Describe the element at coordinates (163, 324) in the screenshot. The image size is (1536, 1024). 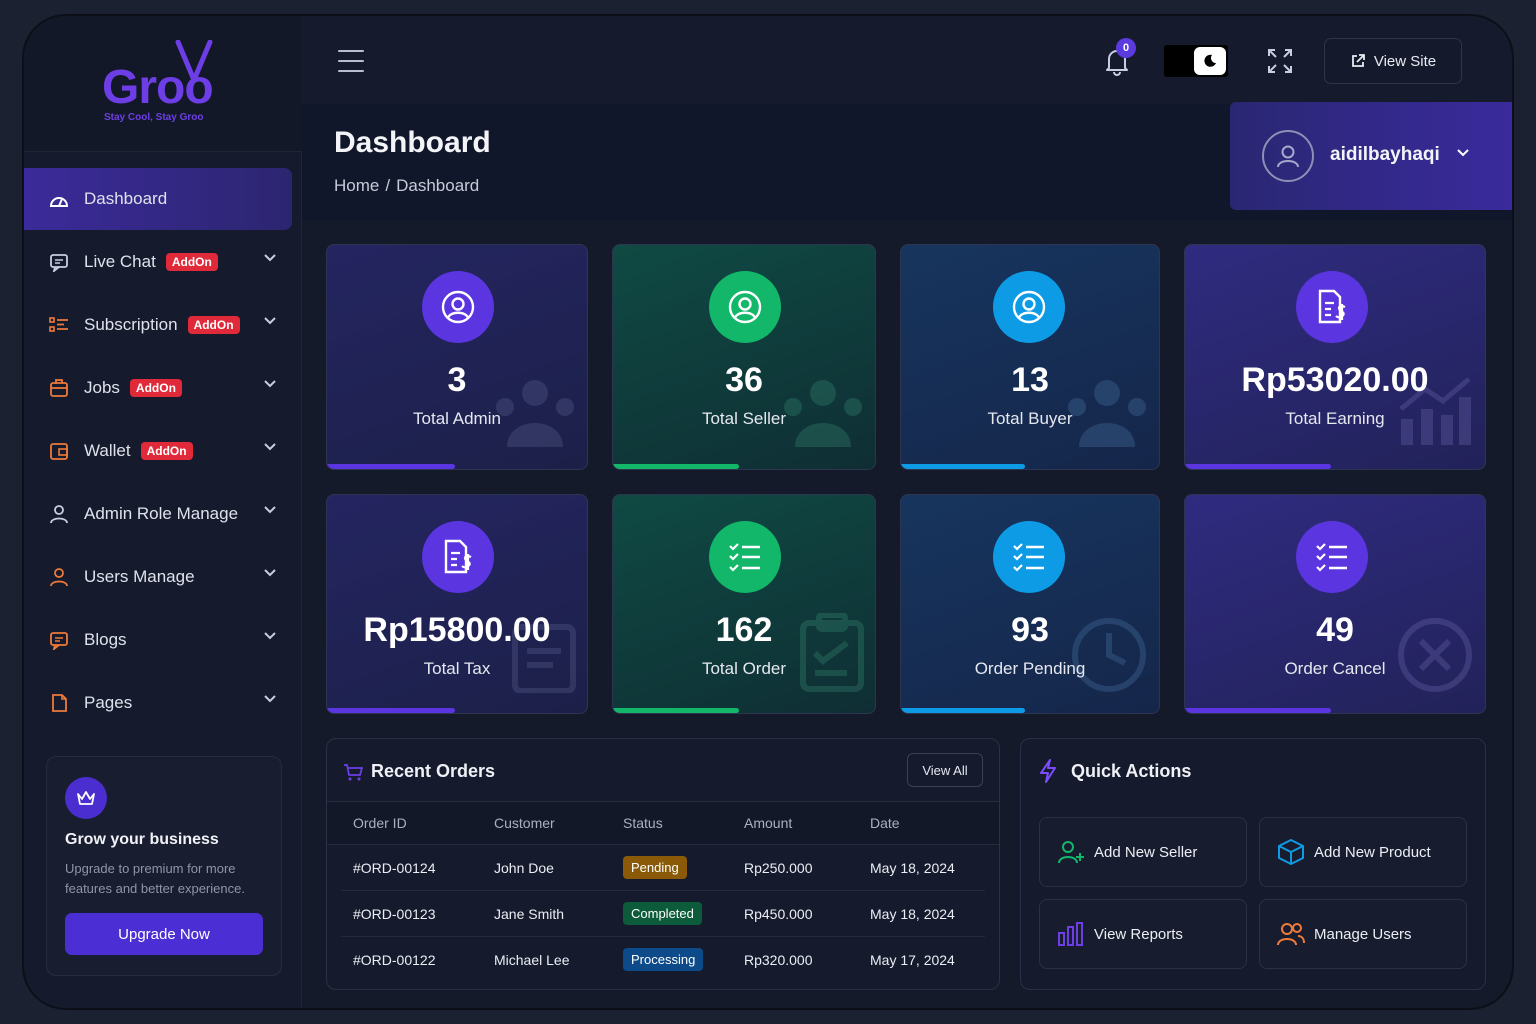
I see `sidebar-item-subscription: Subscription AddOn` at that location.